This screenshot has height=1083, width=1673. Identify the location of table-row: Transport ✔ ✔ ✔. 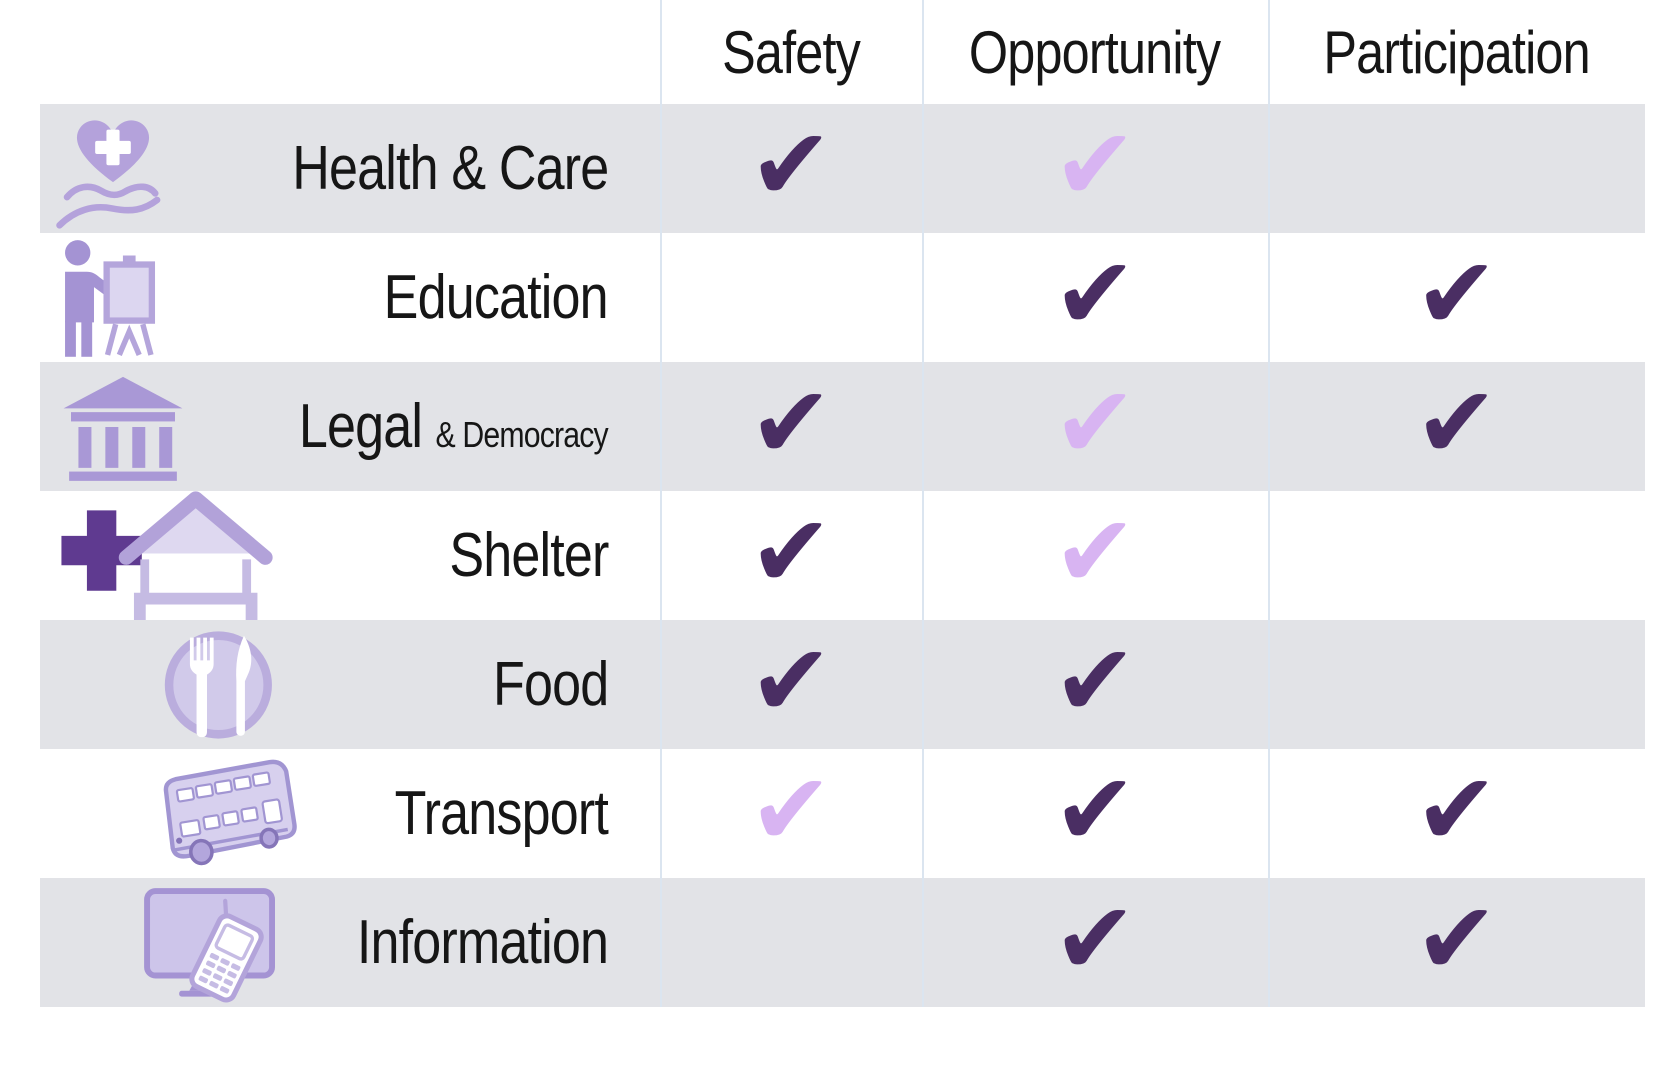
(842, 813).